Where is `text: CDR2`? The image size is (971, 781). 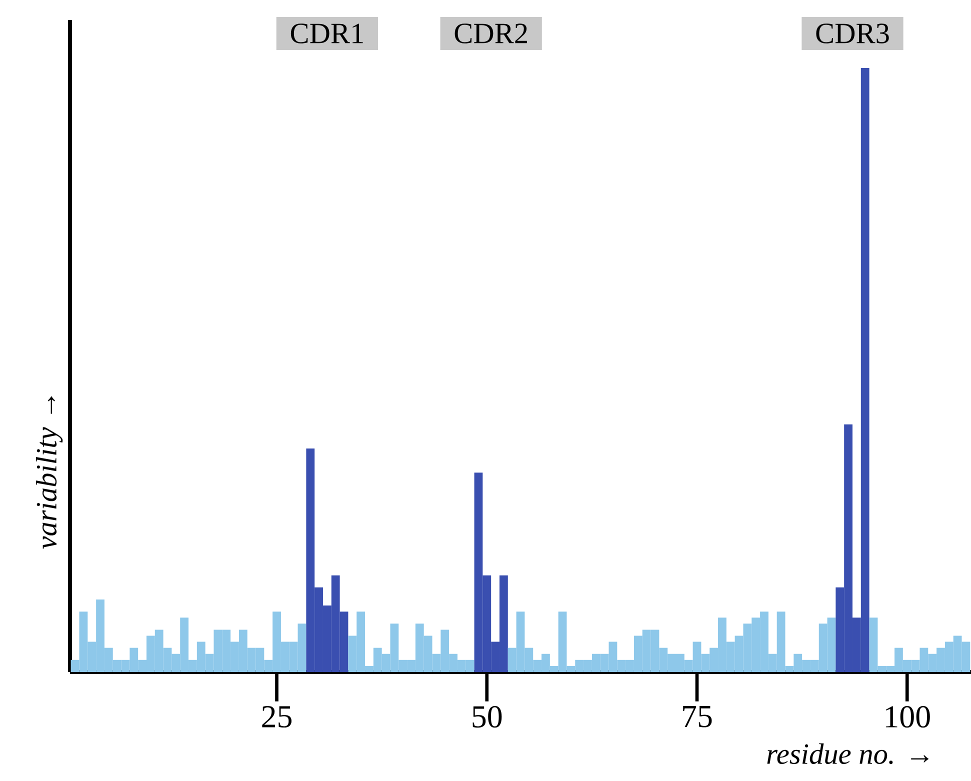 text: CDR2 is located at coordinates (490, 34).